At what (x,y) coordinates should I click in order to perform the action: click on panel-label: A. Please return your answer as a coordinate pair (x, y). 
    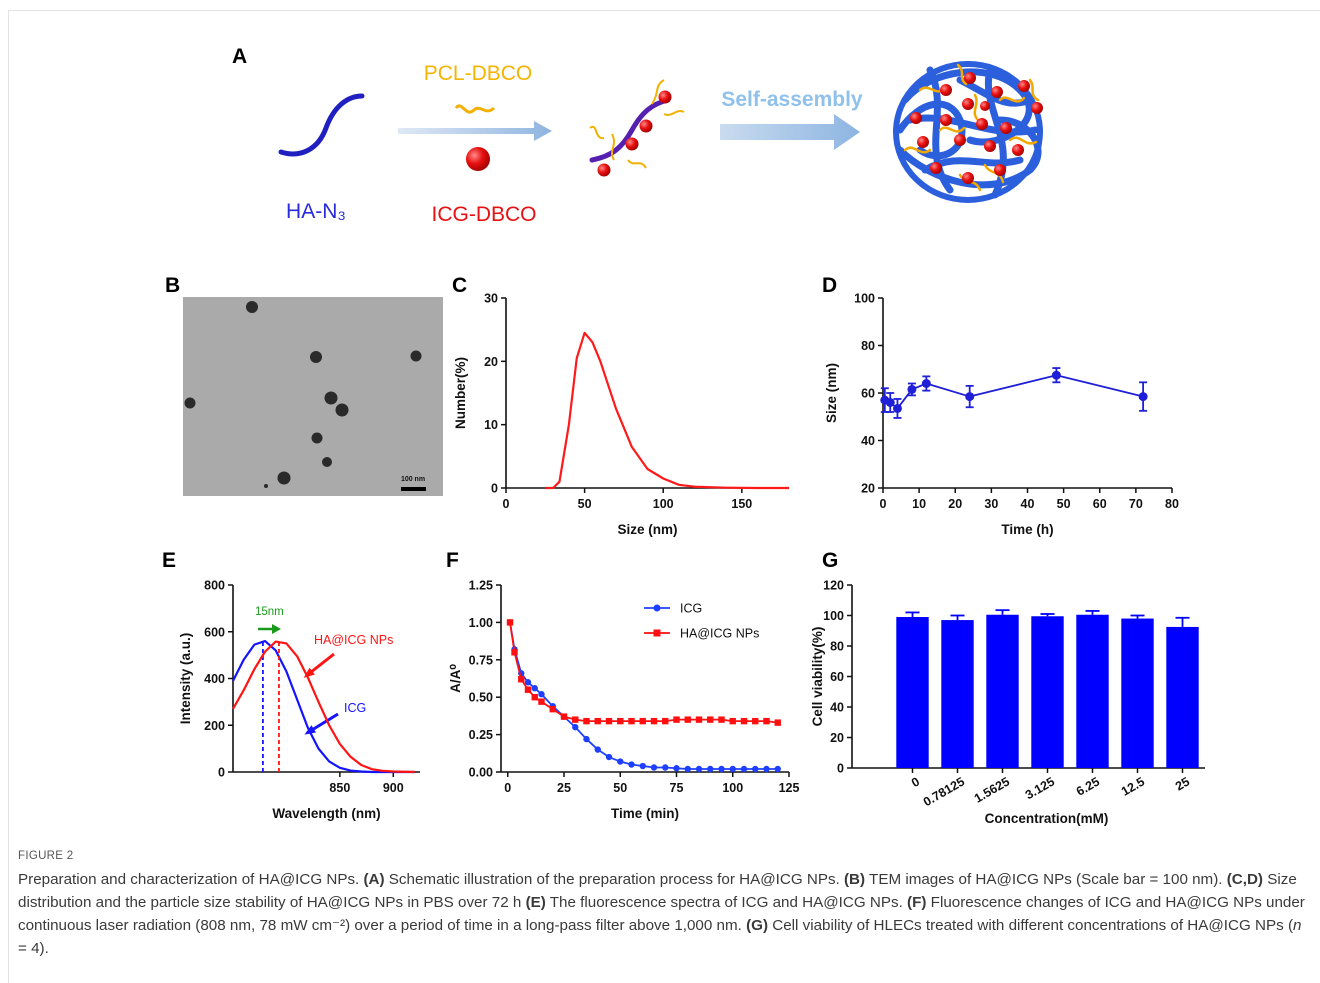
    Looking at the image, I should click on (239, 56).